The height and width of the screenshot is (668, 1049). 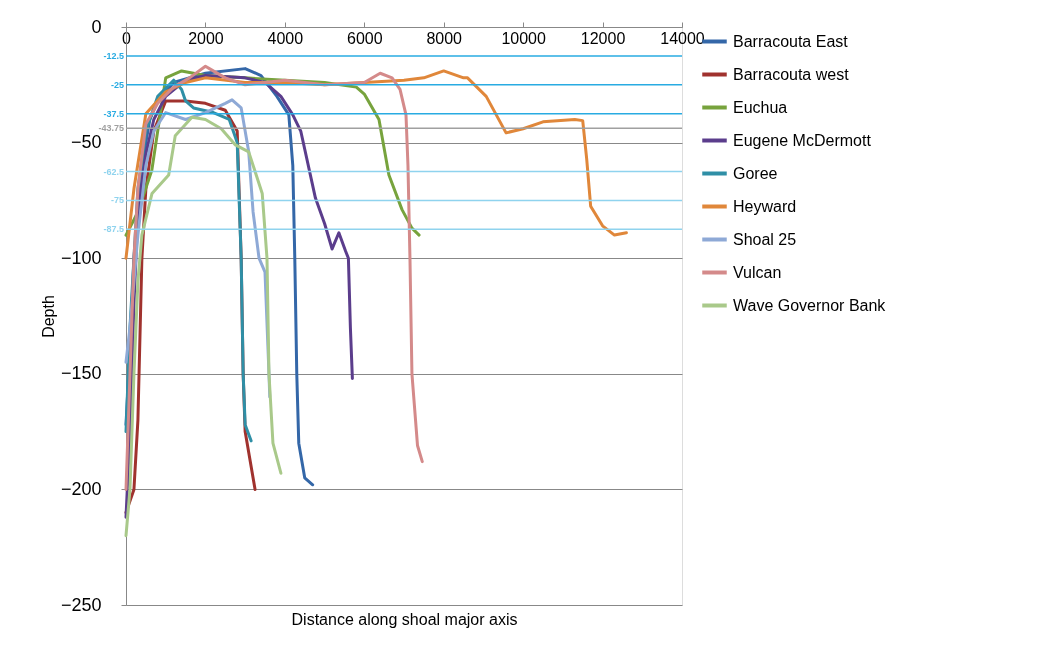 I want to click on legend-label: Eugene McDermott, so click(x=802, y=140).